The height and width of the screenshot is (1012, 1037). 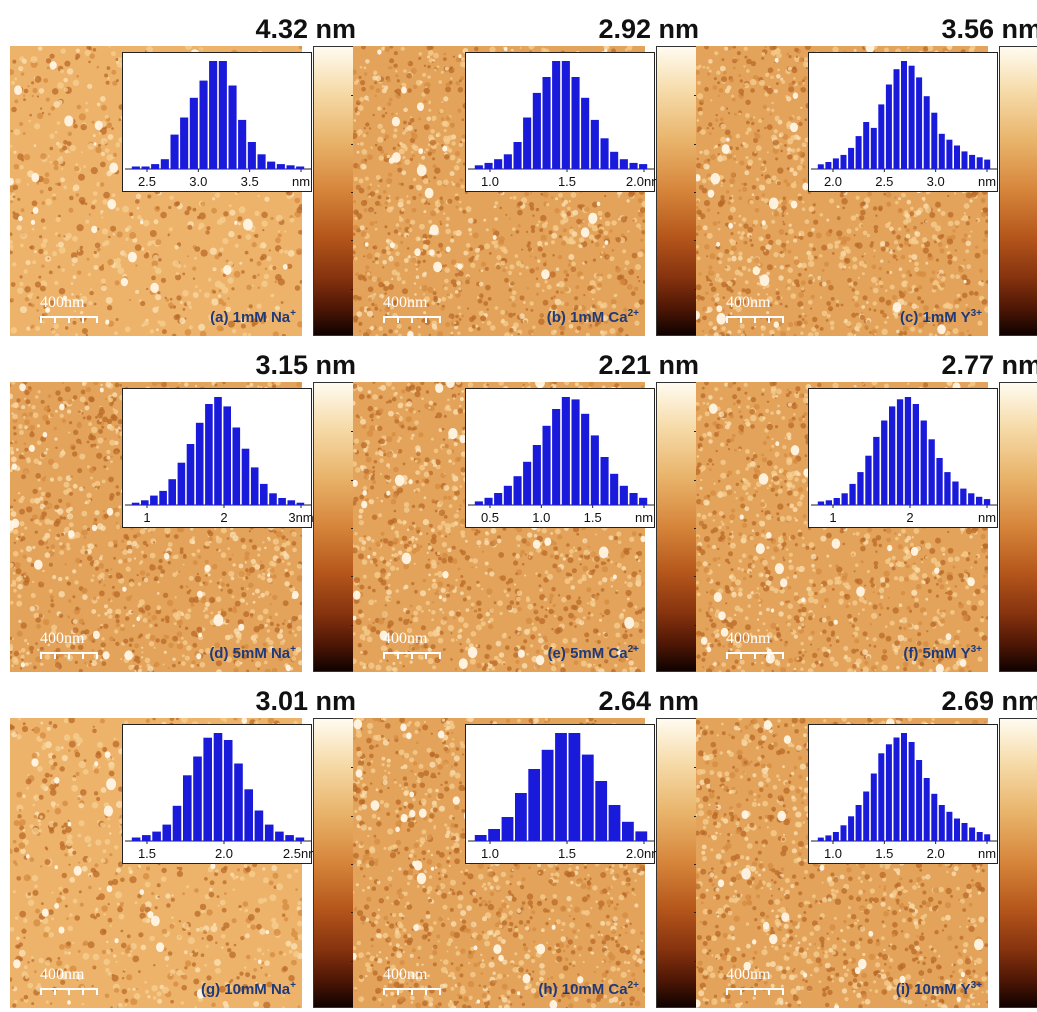 I want to click on ion-charge: 3+, so click(x=976, y=985).